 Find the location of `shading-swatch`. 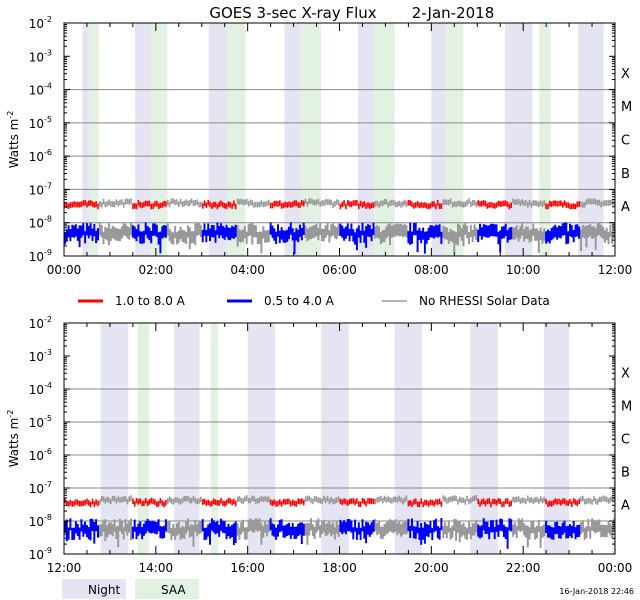

shading-swatch is located at coordinates (94, 589).